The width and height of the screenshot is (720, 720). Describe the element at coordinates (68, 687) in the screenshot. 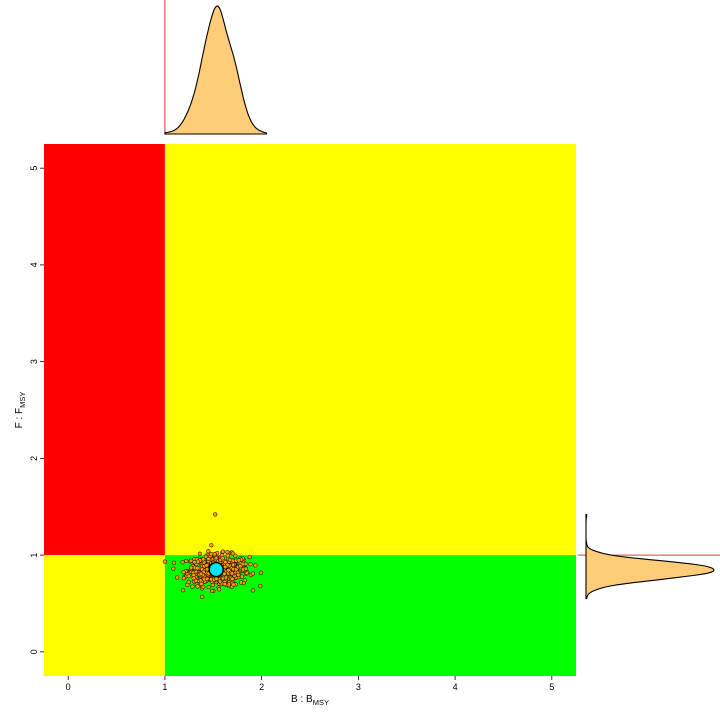

I see `x-tick-label: 0` at that location.